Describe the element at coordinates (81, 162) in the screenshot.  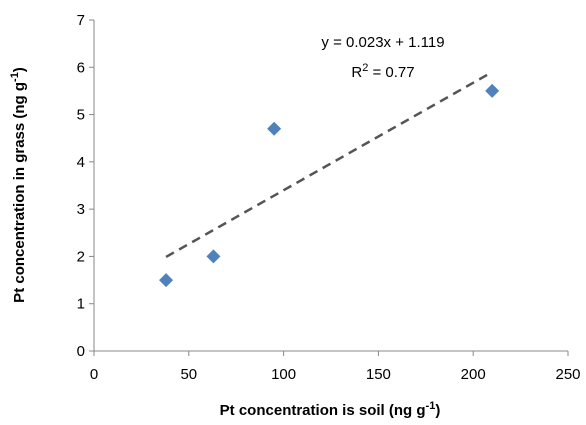
I see `y-tick-label: 4` at that location.